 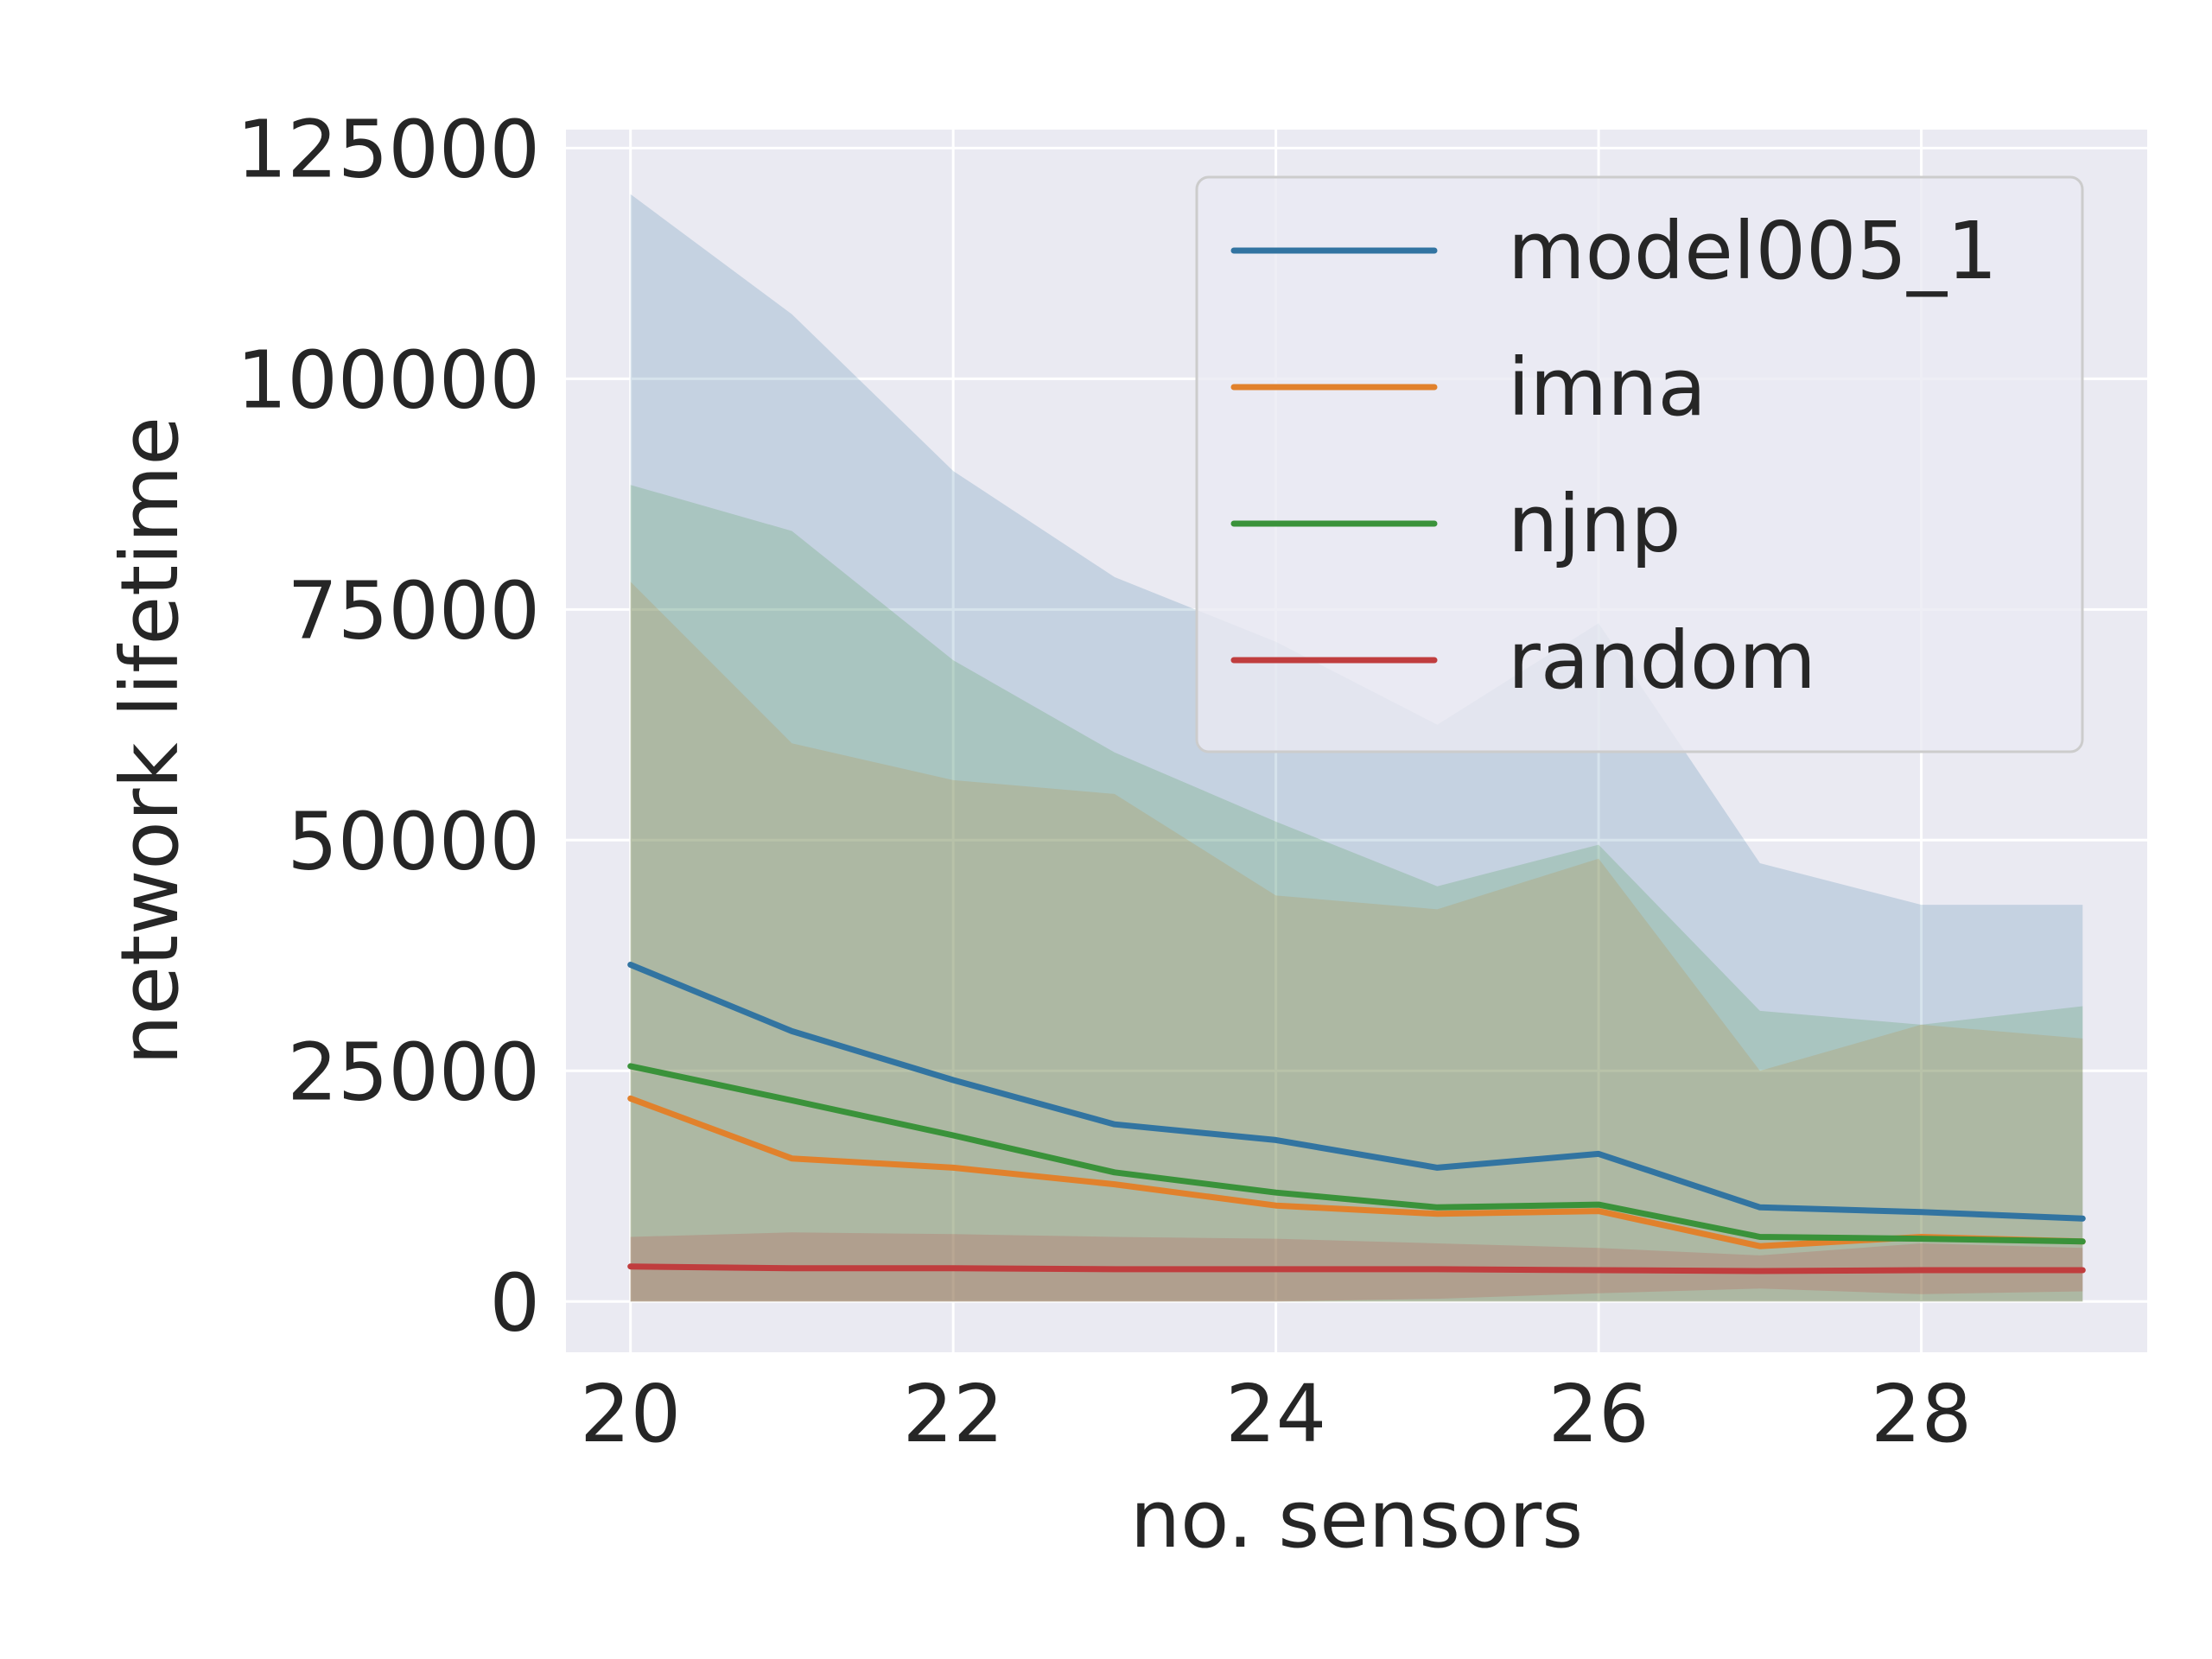 What do you see at coordinates (1639, 464) in the screenshot?
I see `legend-box` at bounding box center [1639, 464].